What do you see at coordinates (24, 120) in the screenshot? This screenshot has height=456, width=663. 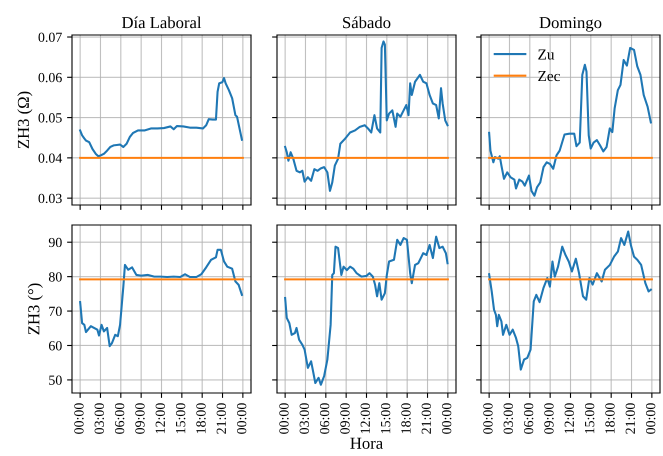 I see `y-axis-title: ZH3 (Ω)` at bounding box center [24, 120].